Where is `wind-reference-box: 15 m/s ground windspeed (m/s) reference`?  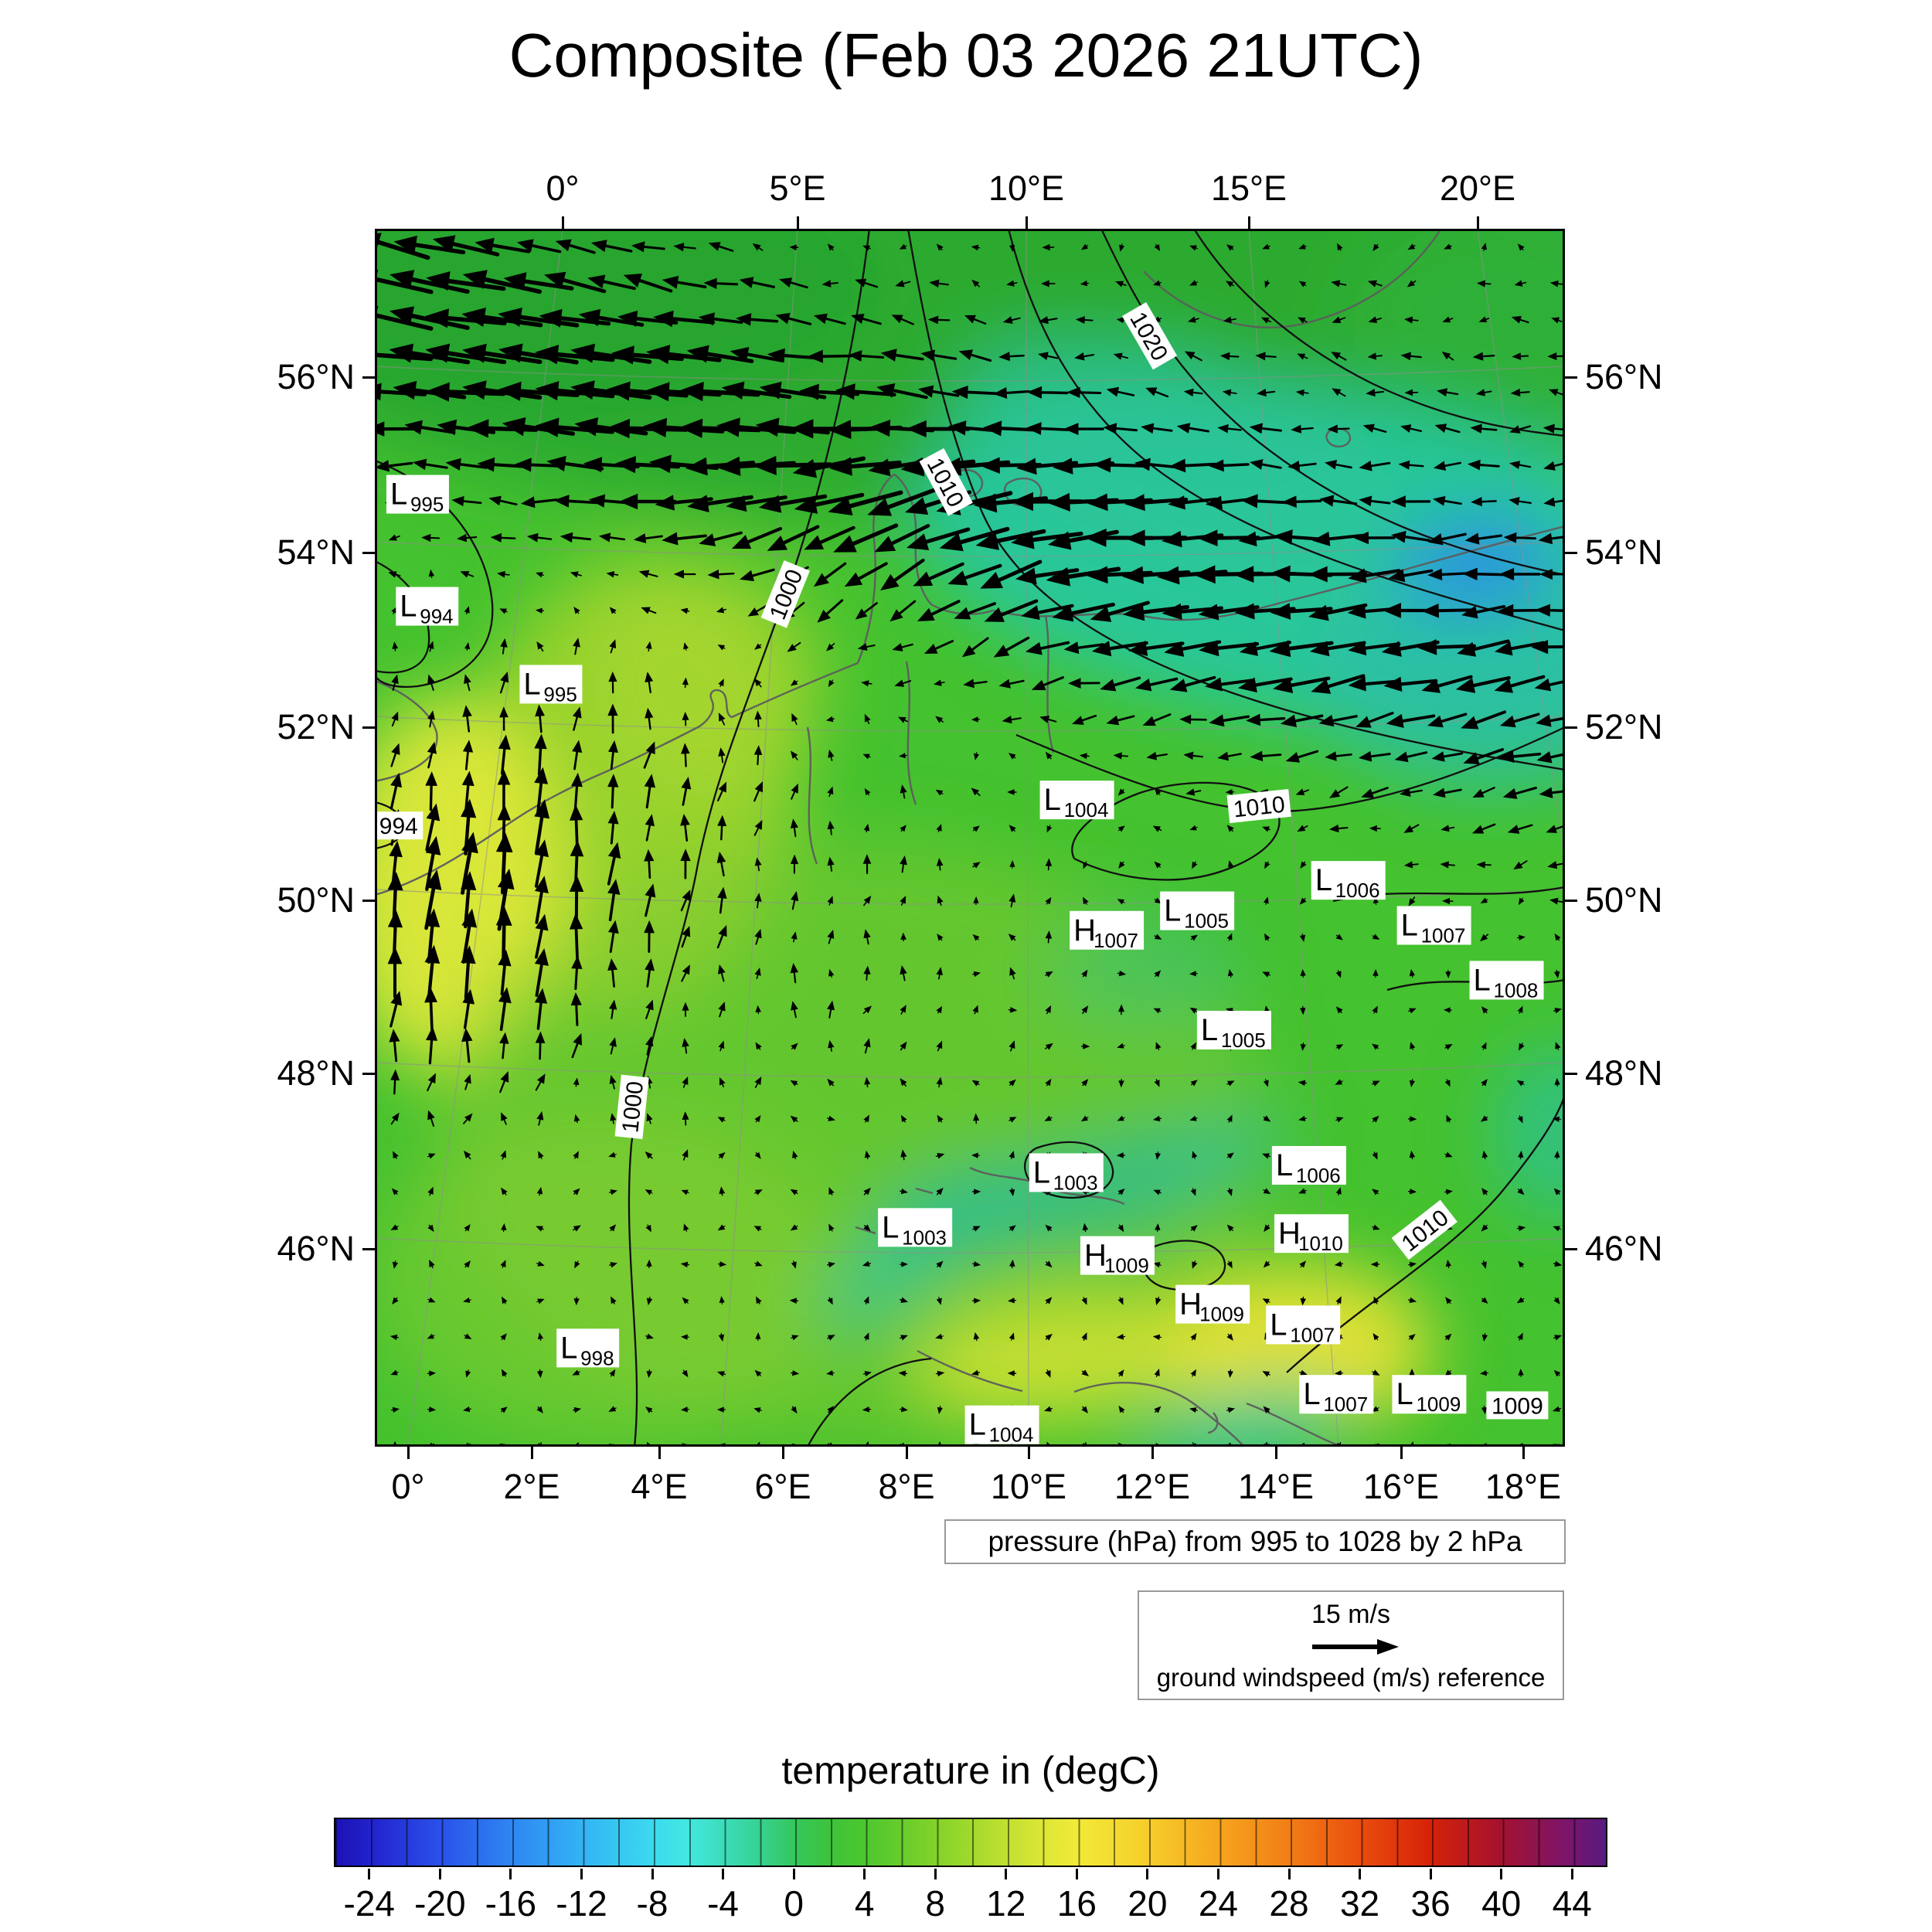 wind-reference-box: 15 m/s ground windspeed (m/s) reference is located at coordinates (1351, 1645).